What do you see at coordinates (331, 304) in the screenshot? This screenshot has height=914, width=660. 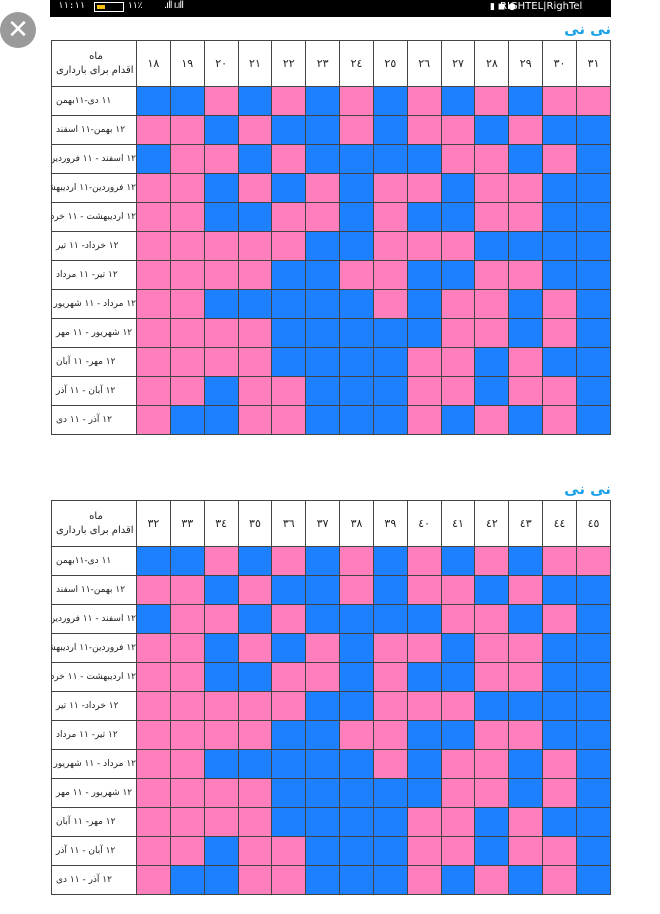 I see `table-row: ۱۲ مرداد - ۱۱ شهریور` at bounding box center [331, 304].